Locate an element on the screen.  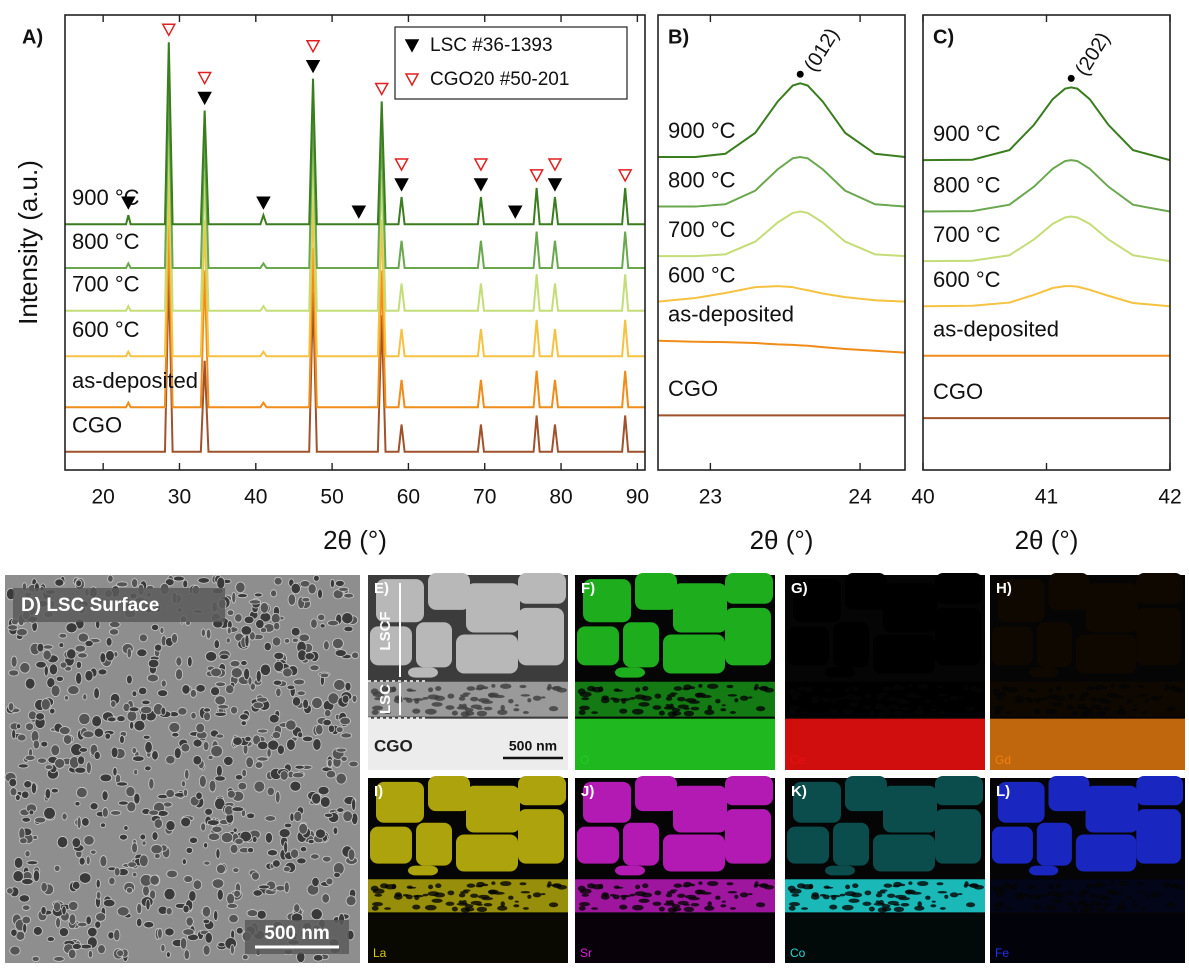
x-tick-label: 40 is located at coordinates (255, 497).